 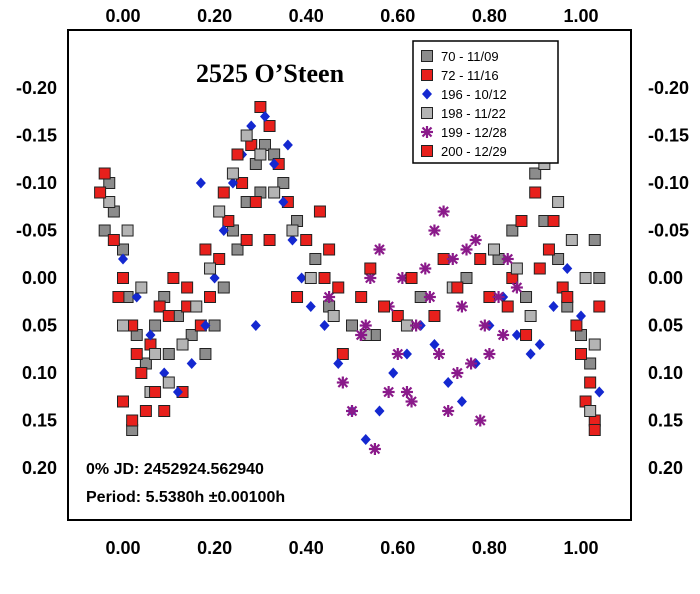 What do you see at coordinates (306, 548) in the screenshot?
I see `x-tick-label-bottom: 0.40` at bounding box center [306, 548].